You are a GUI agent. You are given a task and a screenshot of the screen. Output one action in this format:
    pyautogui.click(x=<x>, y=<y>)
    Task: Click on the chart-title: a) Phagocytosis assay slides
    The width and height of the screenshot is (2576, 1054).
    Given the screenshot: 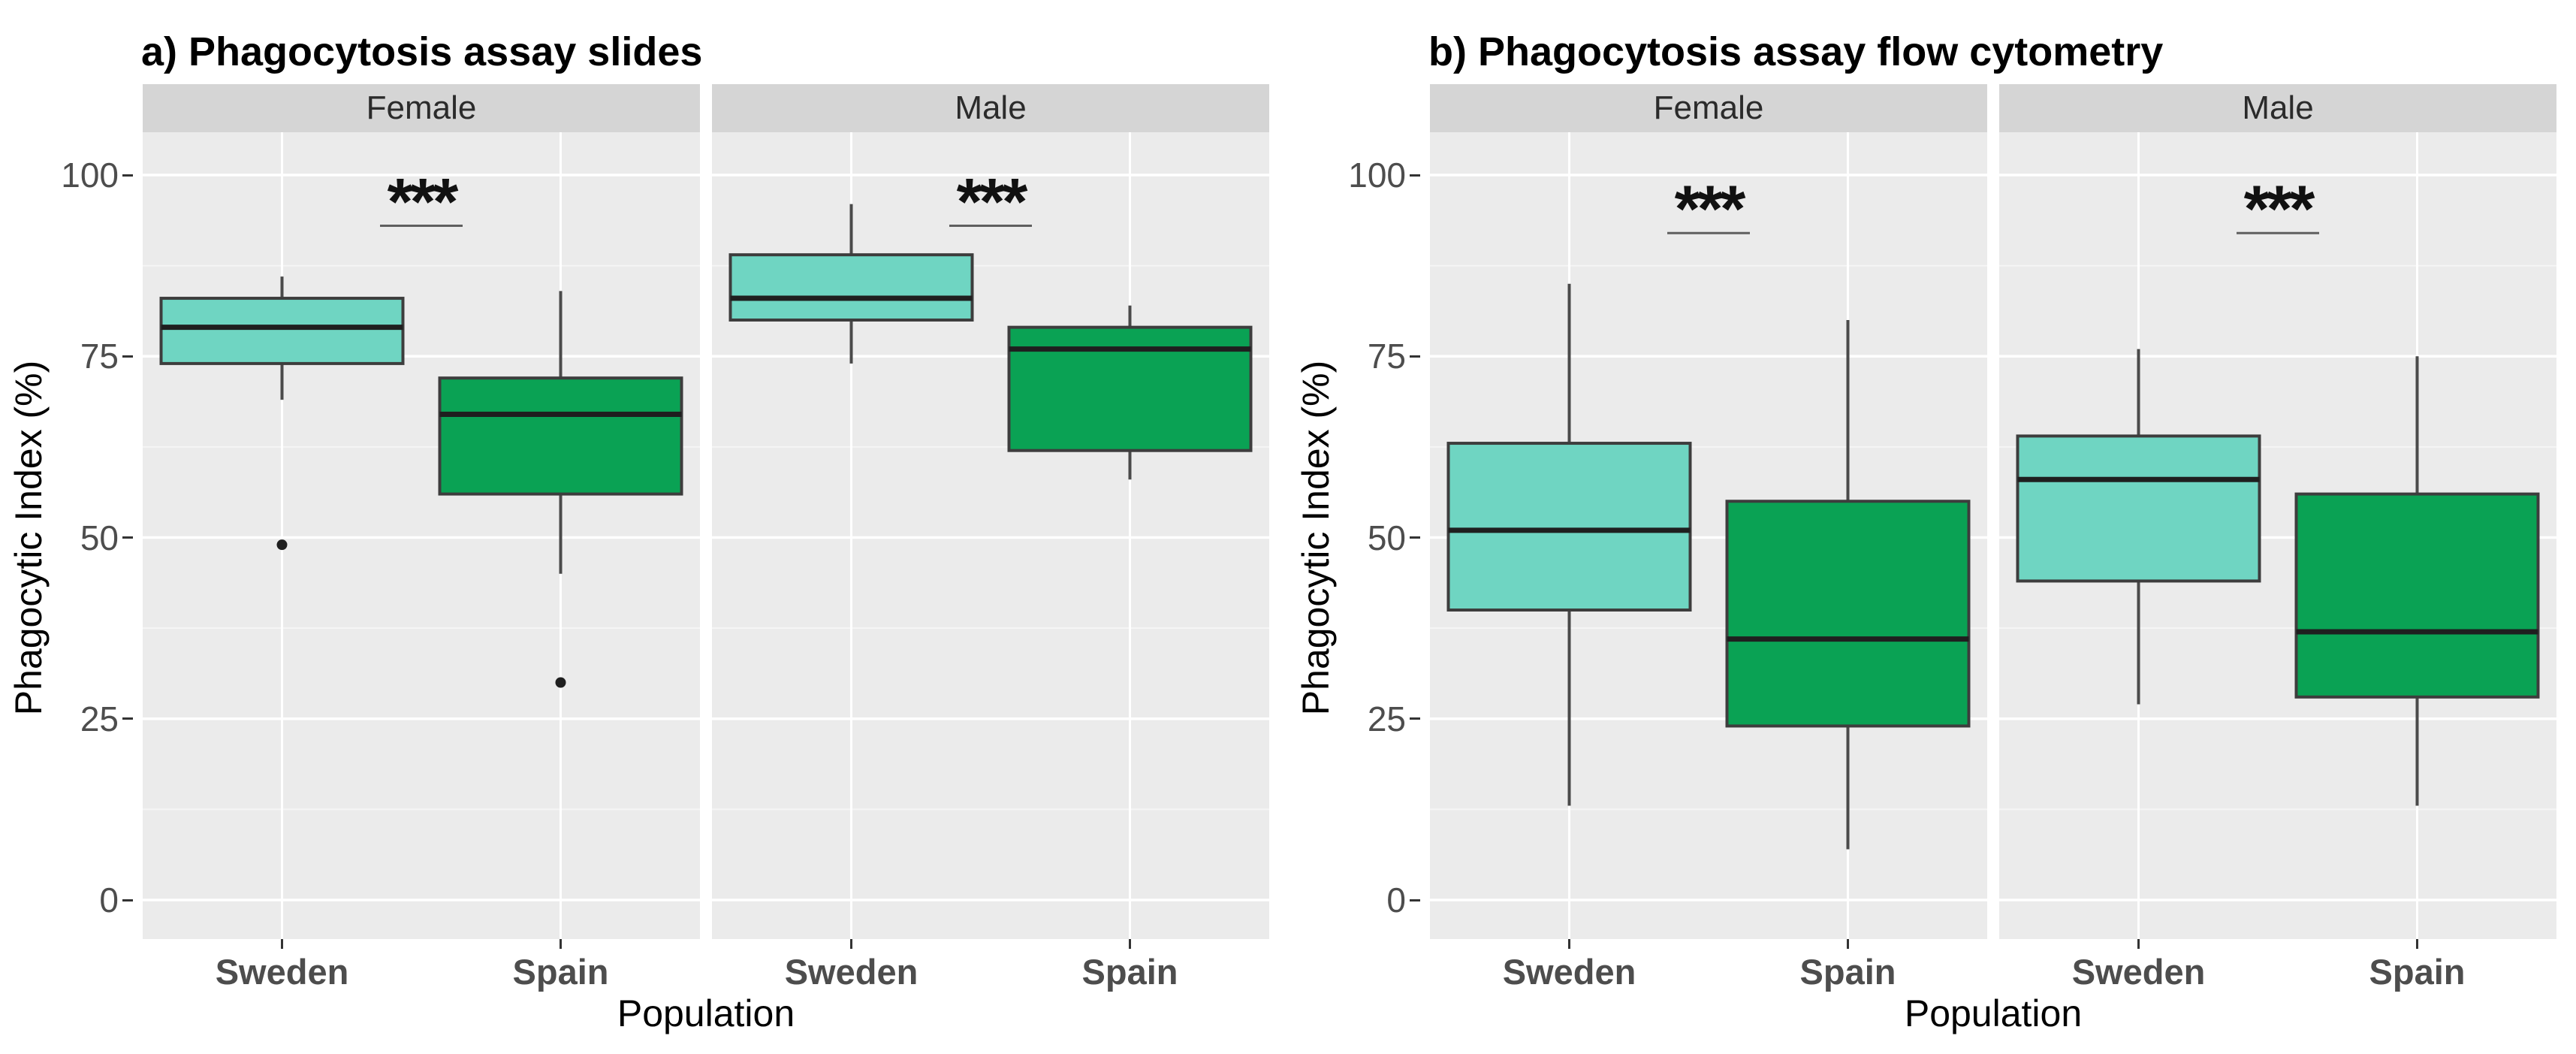 What is the action you would take?
    pyautogui.click(x=422, y=51)
    